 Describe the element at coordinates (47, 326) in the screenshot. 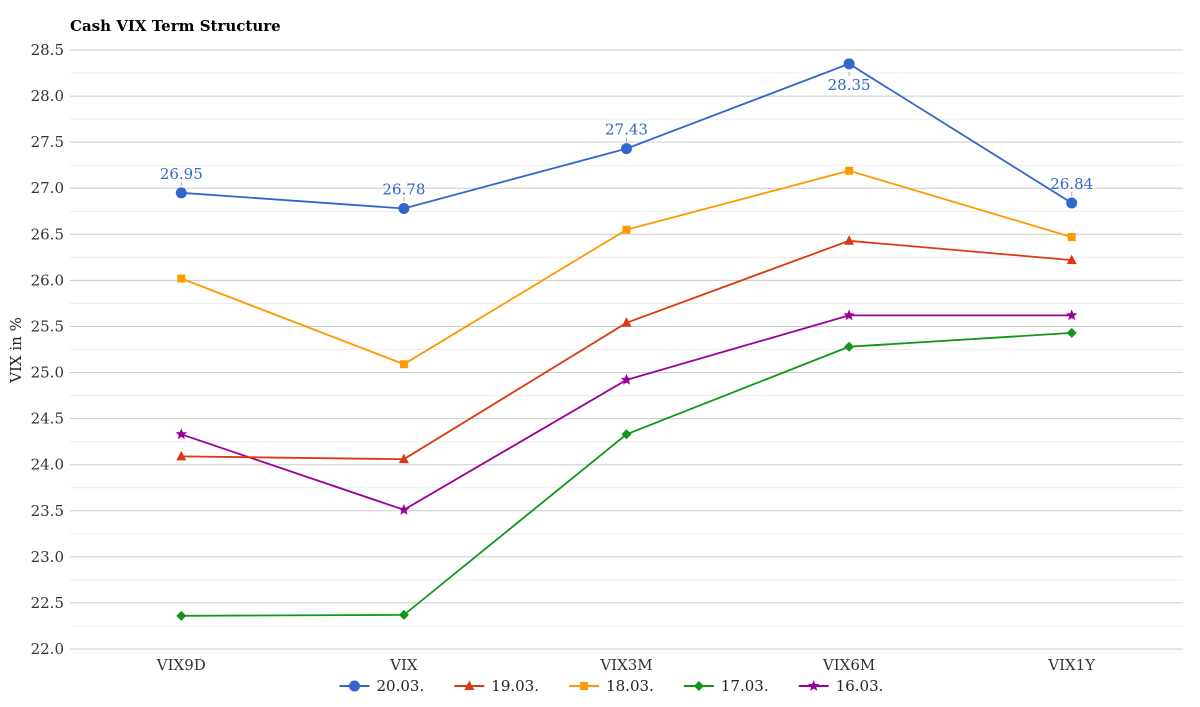

I see `y-tick-label: 25.5` at that location.